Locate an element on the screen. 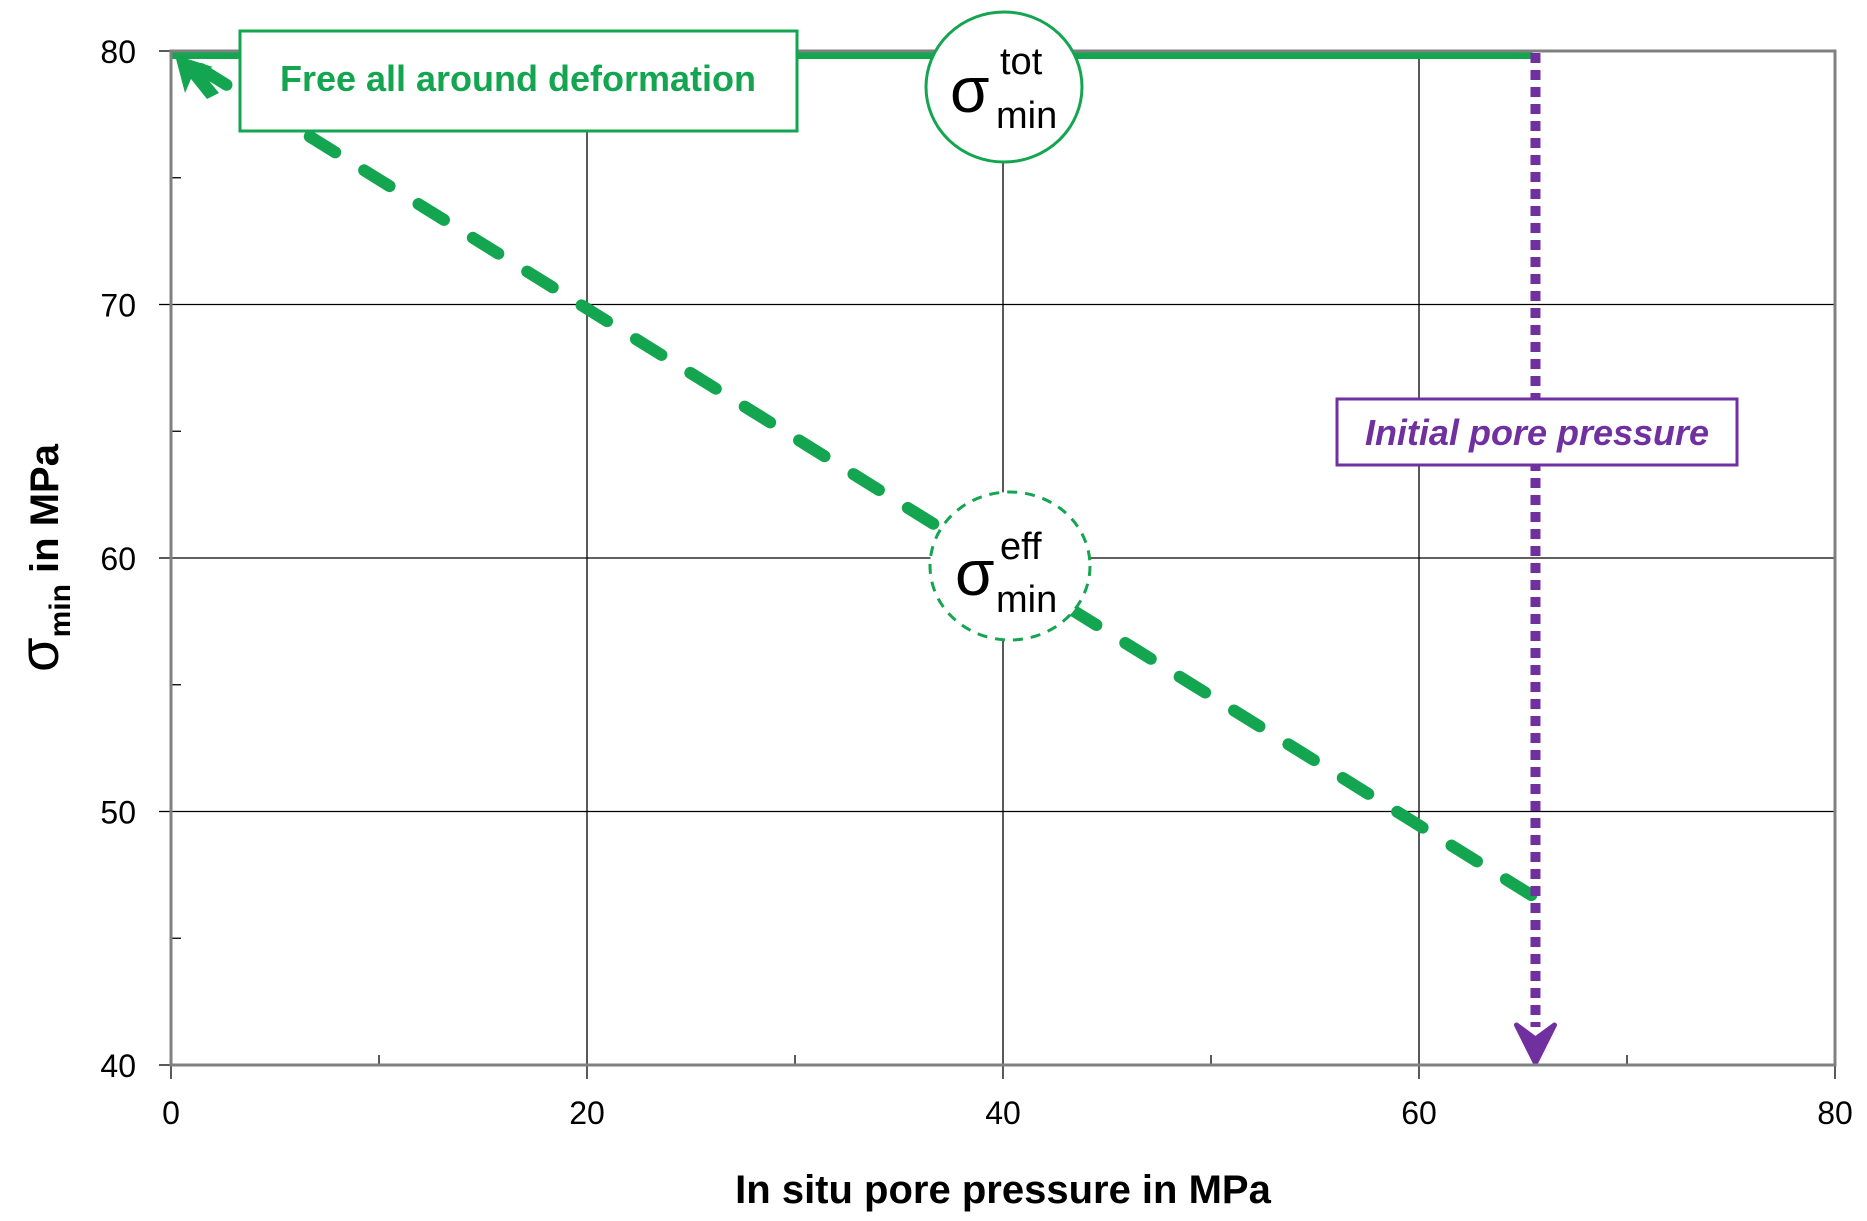 The height and width of the screenshot is (1221, 1867). y-axis-title: σmin in MPa is located at coordinates (42, 557).